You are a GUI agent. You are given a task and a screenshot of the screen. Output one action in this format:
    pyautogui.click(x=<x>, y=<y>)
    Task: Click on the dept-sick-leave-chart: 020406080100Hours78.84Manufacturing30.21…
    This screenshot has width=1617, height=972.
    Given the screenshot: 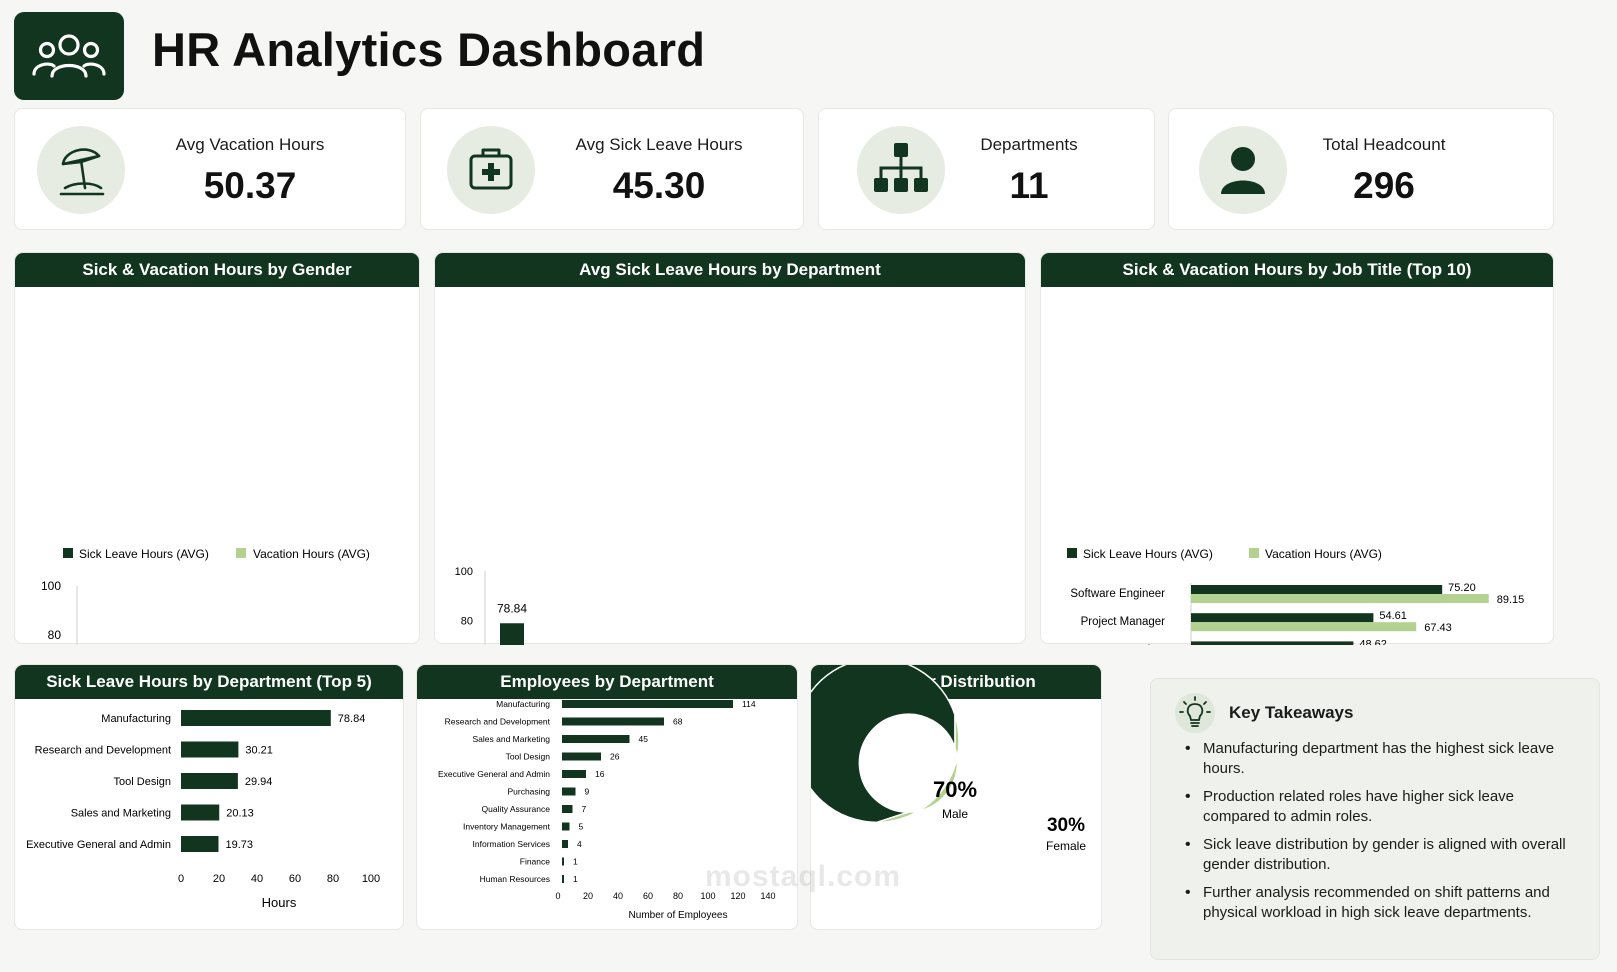 What is the action you would take?
    pyautogui.click(x=491, y=605)
    